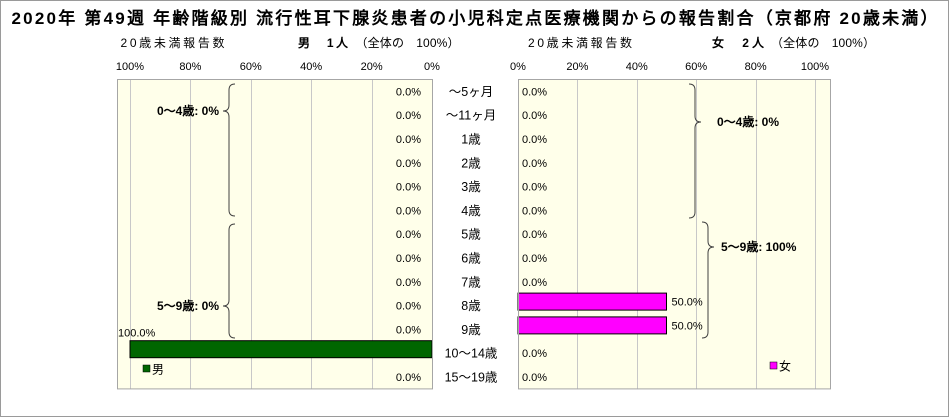 This screenshot has height=417, width=949. What do you see at coordinates (471, 140) in the screenshot?
I see `age-category-label: 1歳` at bounding box center [471, 140].